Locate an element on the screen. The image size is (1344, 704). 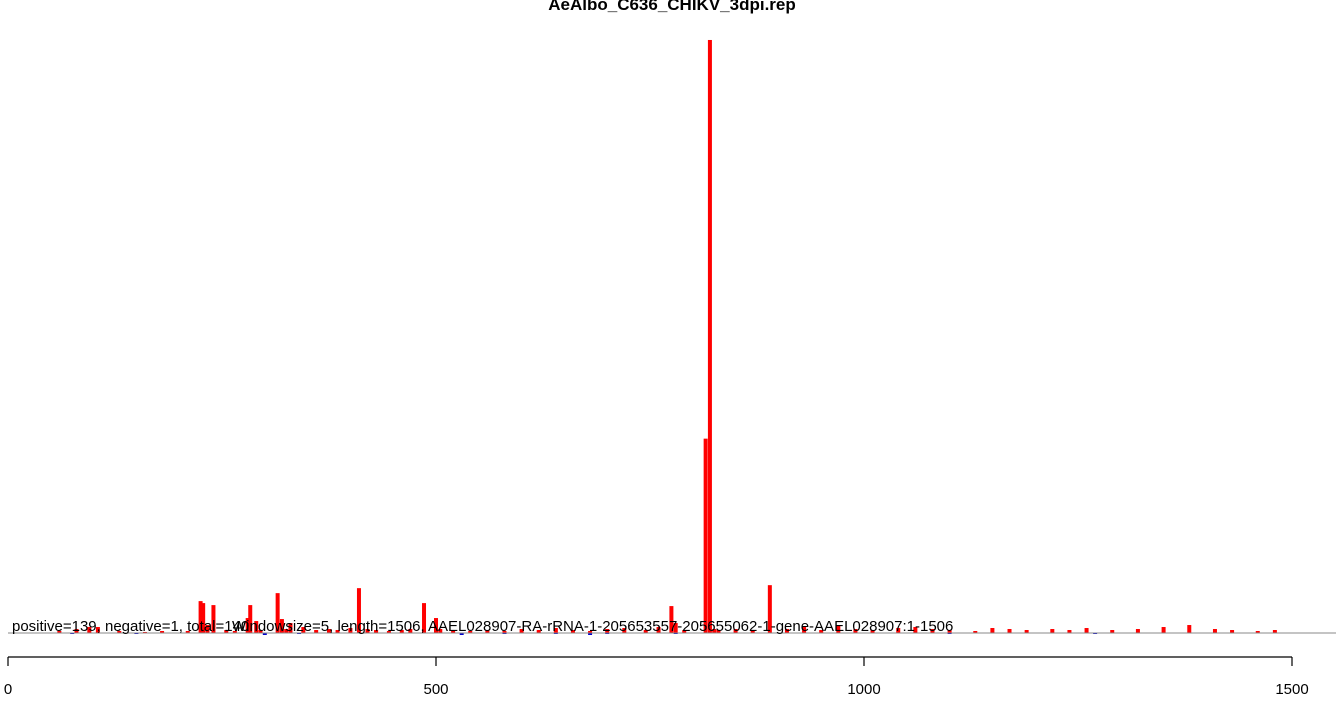
x-tick-label: 0 is located at coordinates (8, 689).